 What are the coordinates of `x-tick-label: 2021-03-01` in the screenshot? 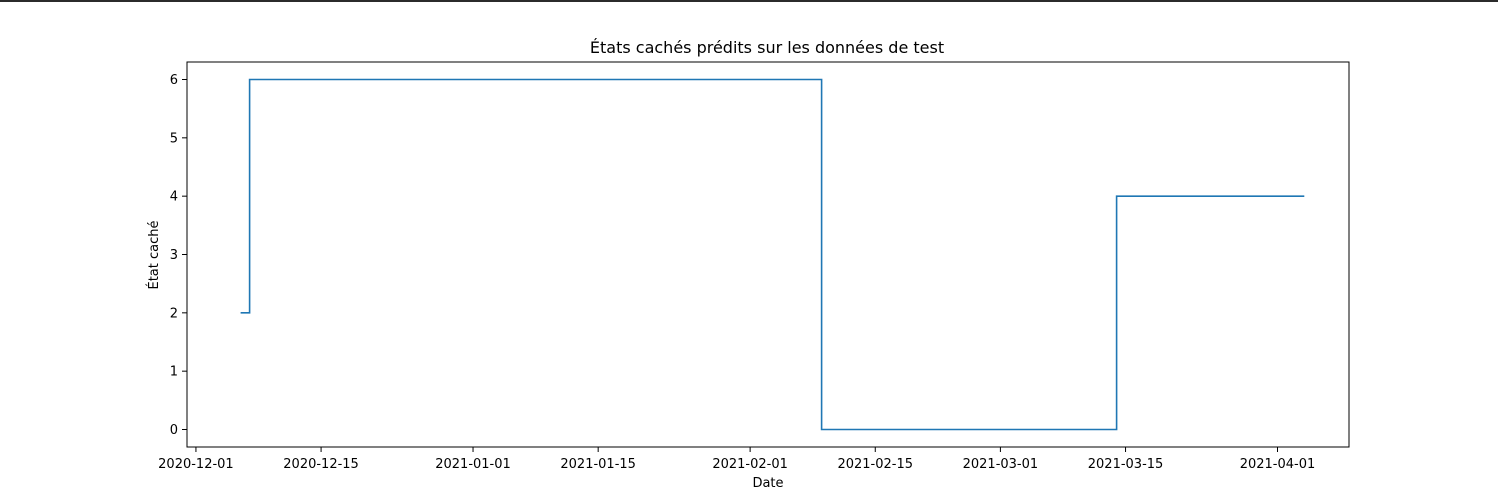 It's located at (1001, 464).